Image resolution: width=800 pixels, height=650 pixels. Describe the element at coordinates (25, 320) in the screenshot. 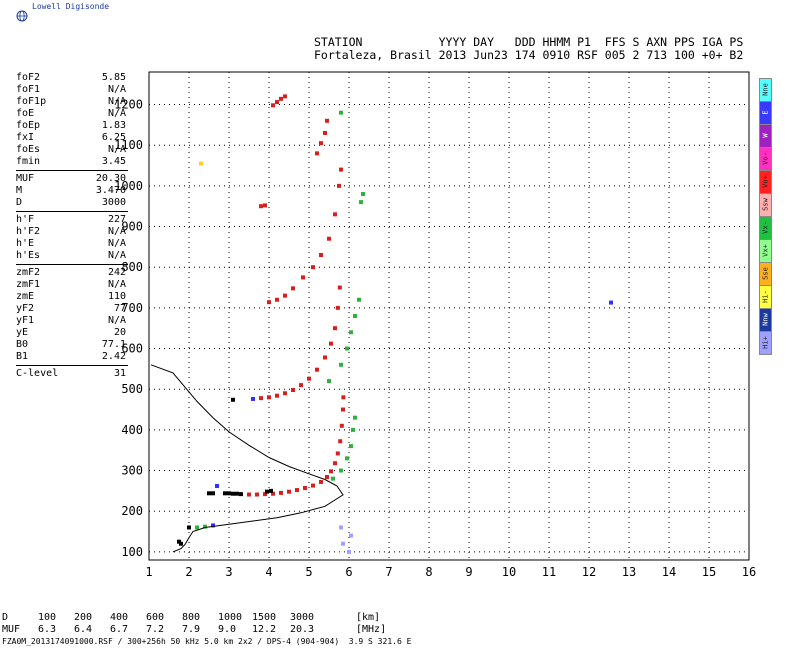

I see `param-name: yF1` at that location.